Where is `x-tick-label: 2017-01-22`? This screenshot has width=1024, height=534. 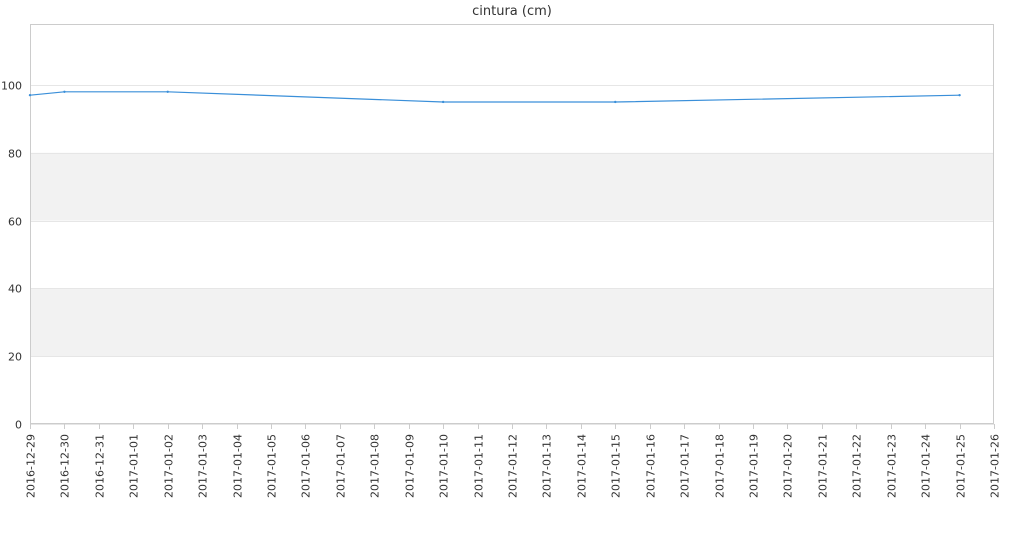 x-tick-label: 2017-01-22 is located at coordinates (857, 466).